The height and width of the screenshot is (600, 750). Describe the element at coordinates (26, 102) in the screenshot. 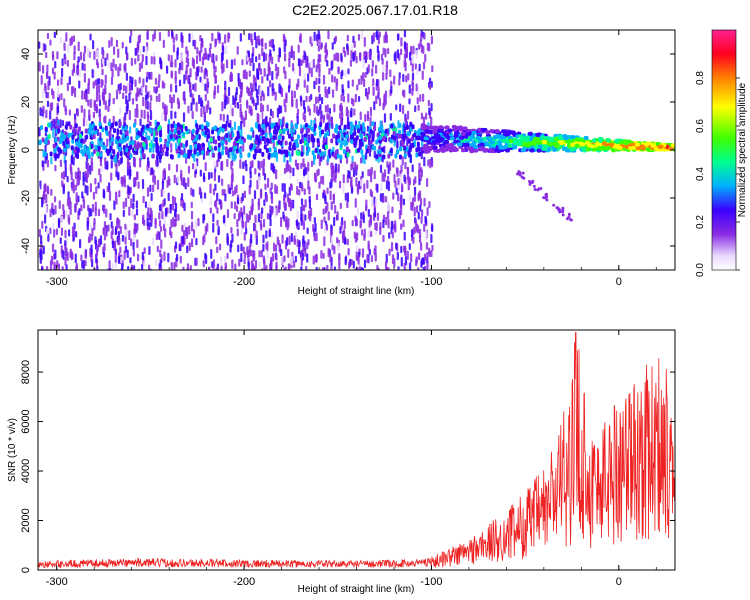

I see `spectrogram-y-tick-label: 20` at that location.